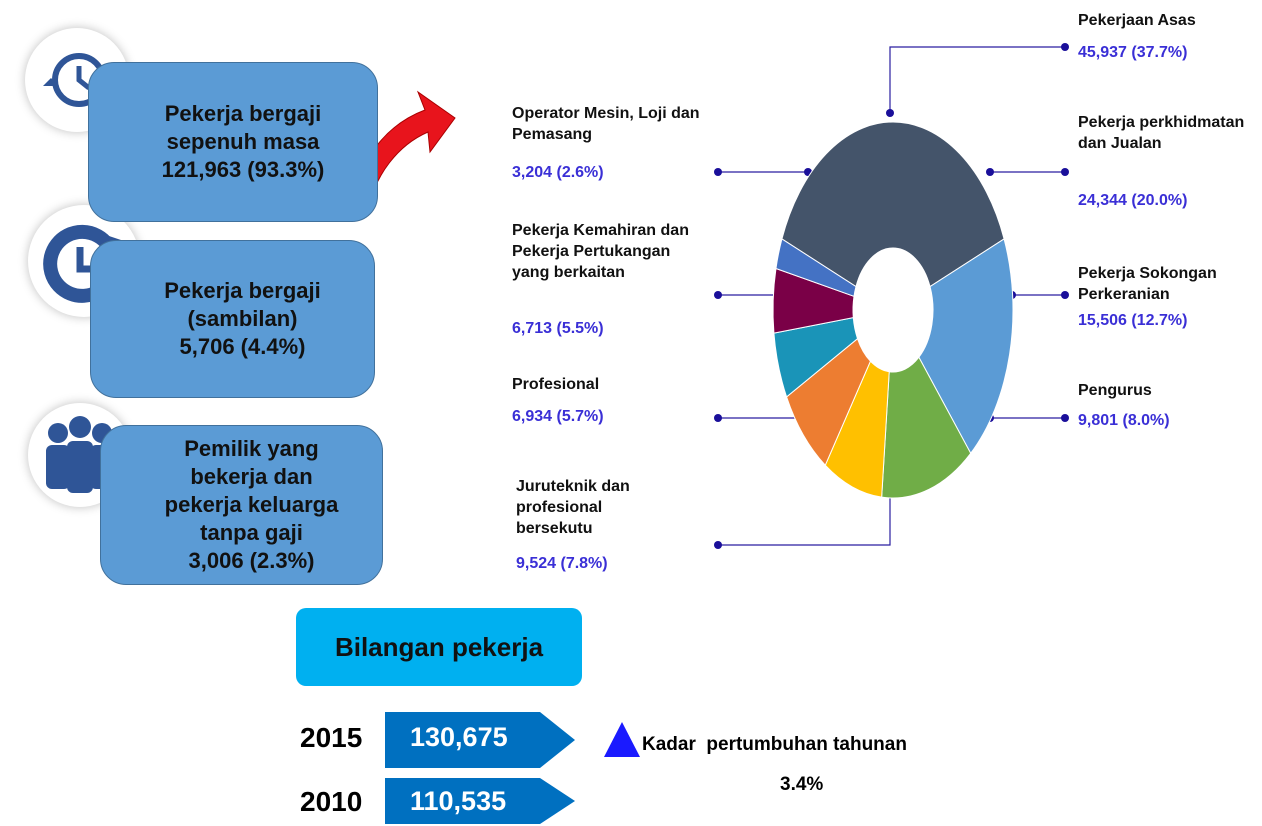  What do you see at coordinates (1124, 420) in the screenshot?
I see `value-label: 9,801 (8.0%)` at bounding box center [1124, 420].